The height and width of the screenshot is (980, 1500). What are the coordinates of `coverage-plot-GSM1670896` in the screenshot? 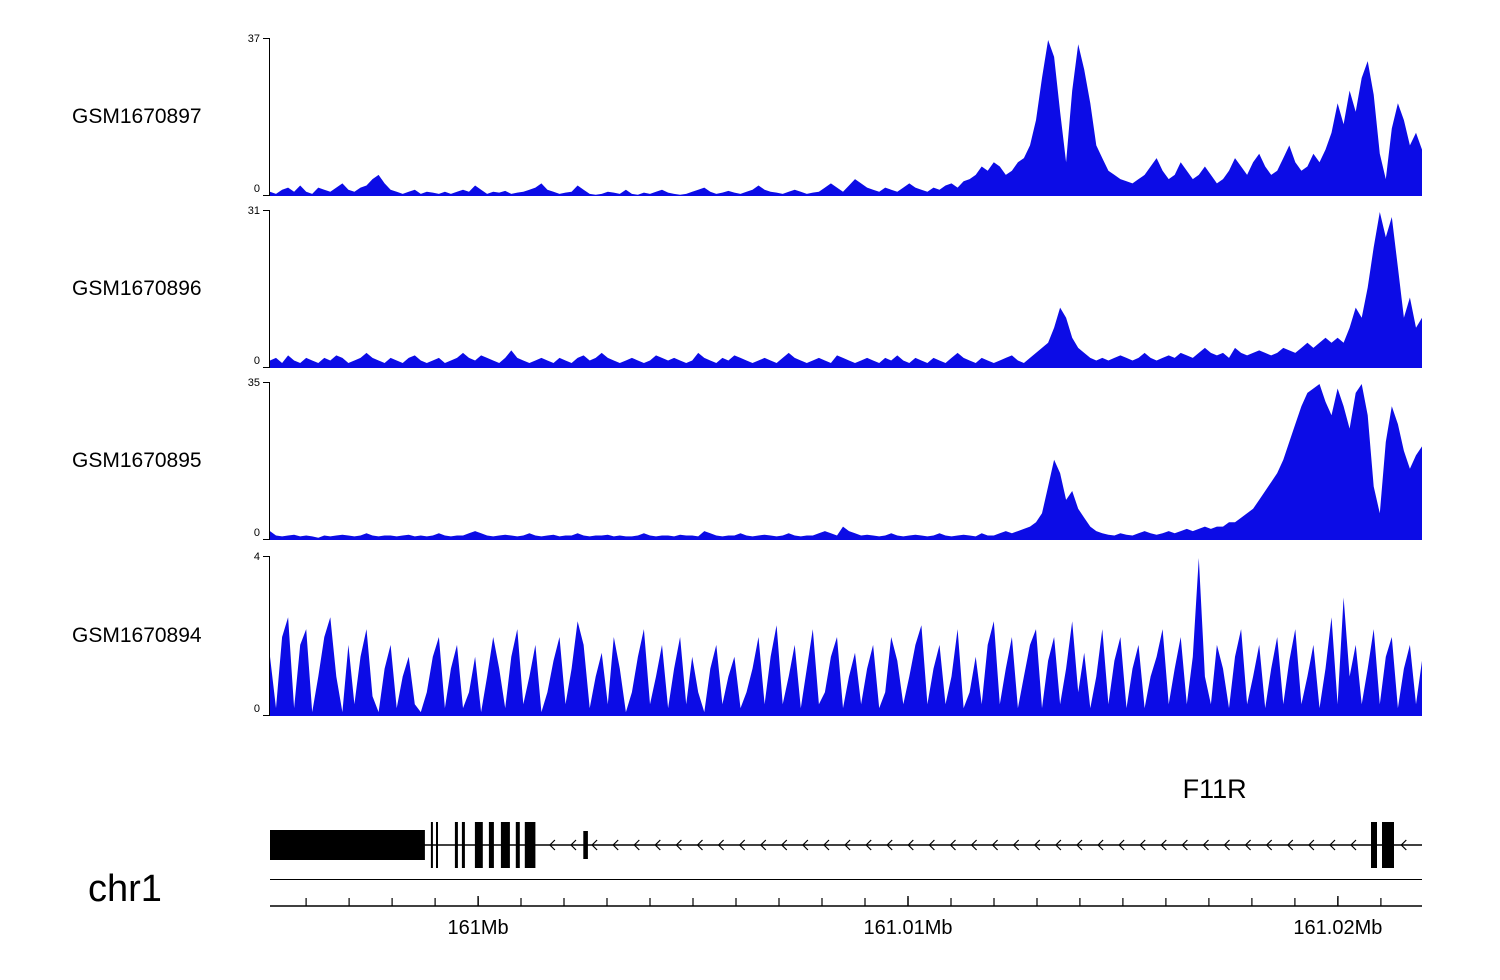 It's located at (846, 290).